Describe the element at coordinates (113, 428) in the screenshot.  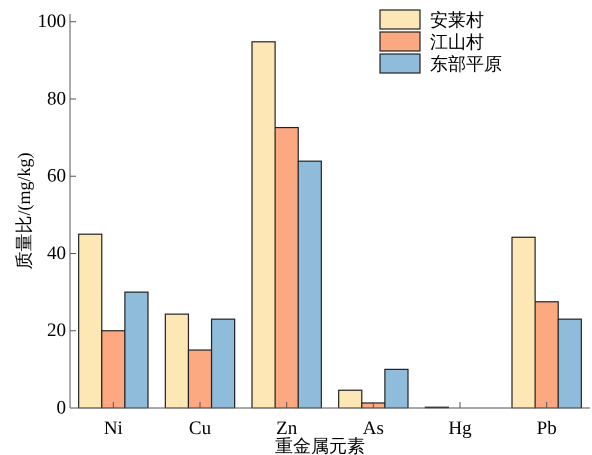
I see `x-tick-label: Ni` at that location.